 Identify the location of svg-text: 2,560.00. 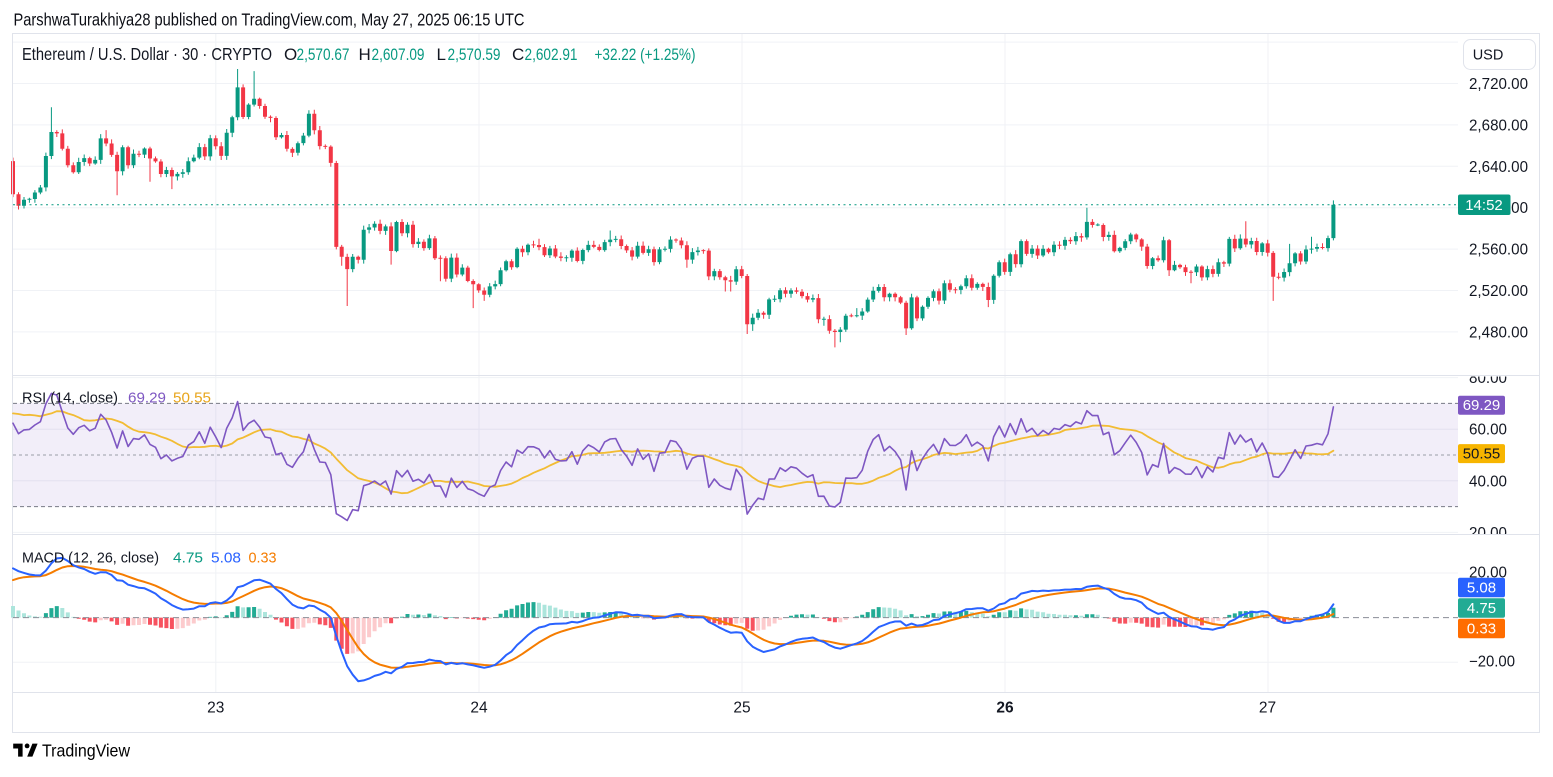
(1498, 250).